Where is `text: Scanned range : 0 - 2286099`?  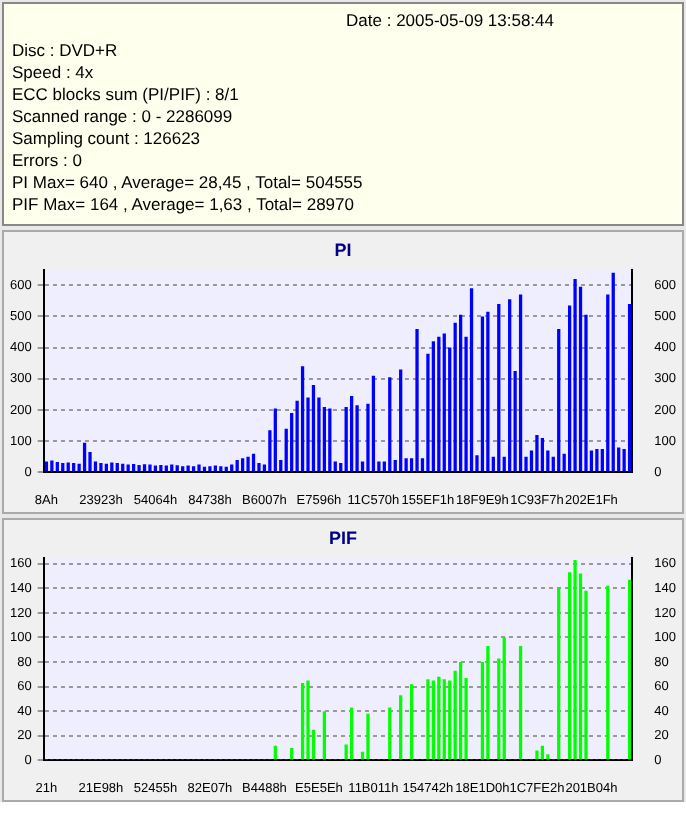
text: Scanned range : 0 - 2286099 is located at coordinates (123, 117).